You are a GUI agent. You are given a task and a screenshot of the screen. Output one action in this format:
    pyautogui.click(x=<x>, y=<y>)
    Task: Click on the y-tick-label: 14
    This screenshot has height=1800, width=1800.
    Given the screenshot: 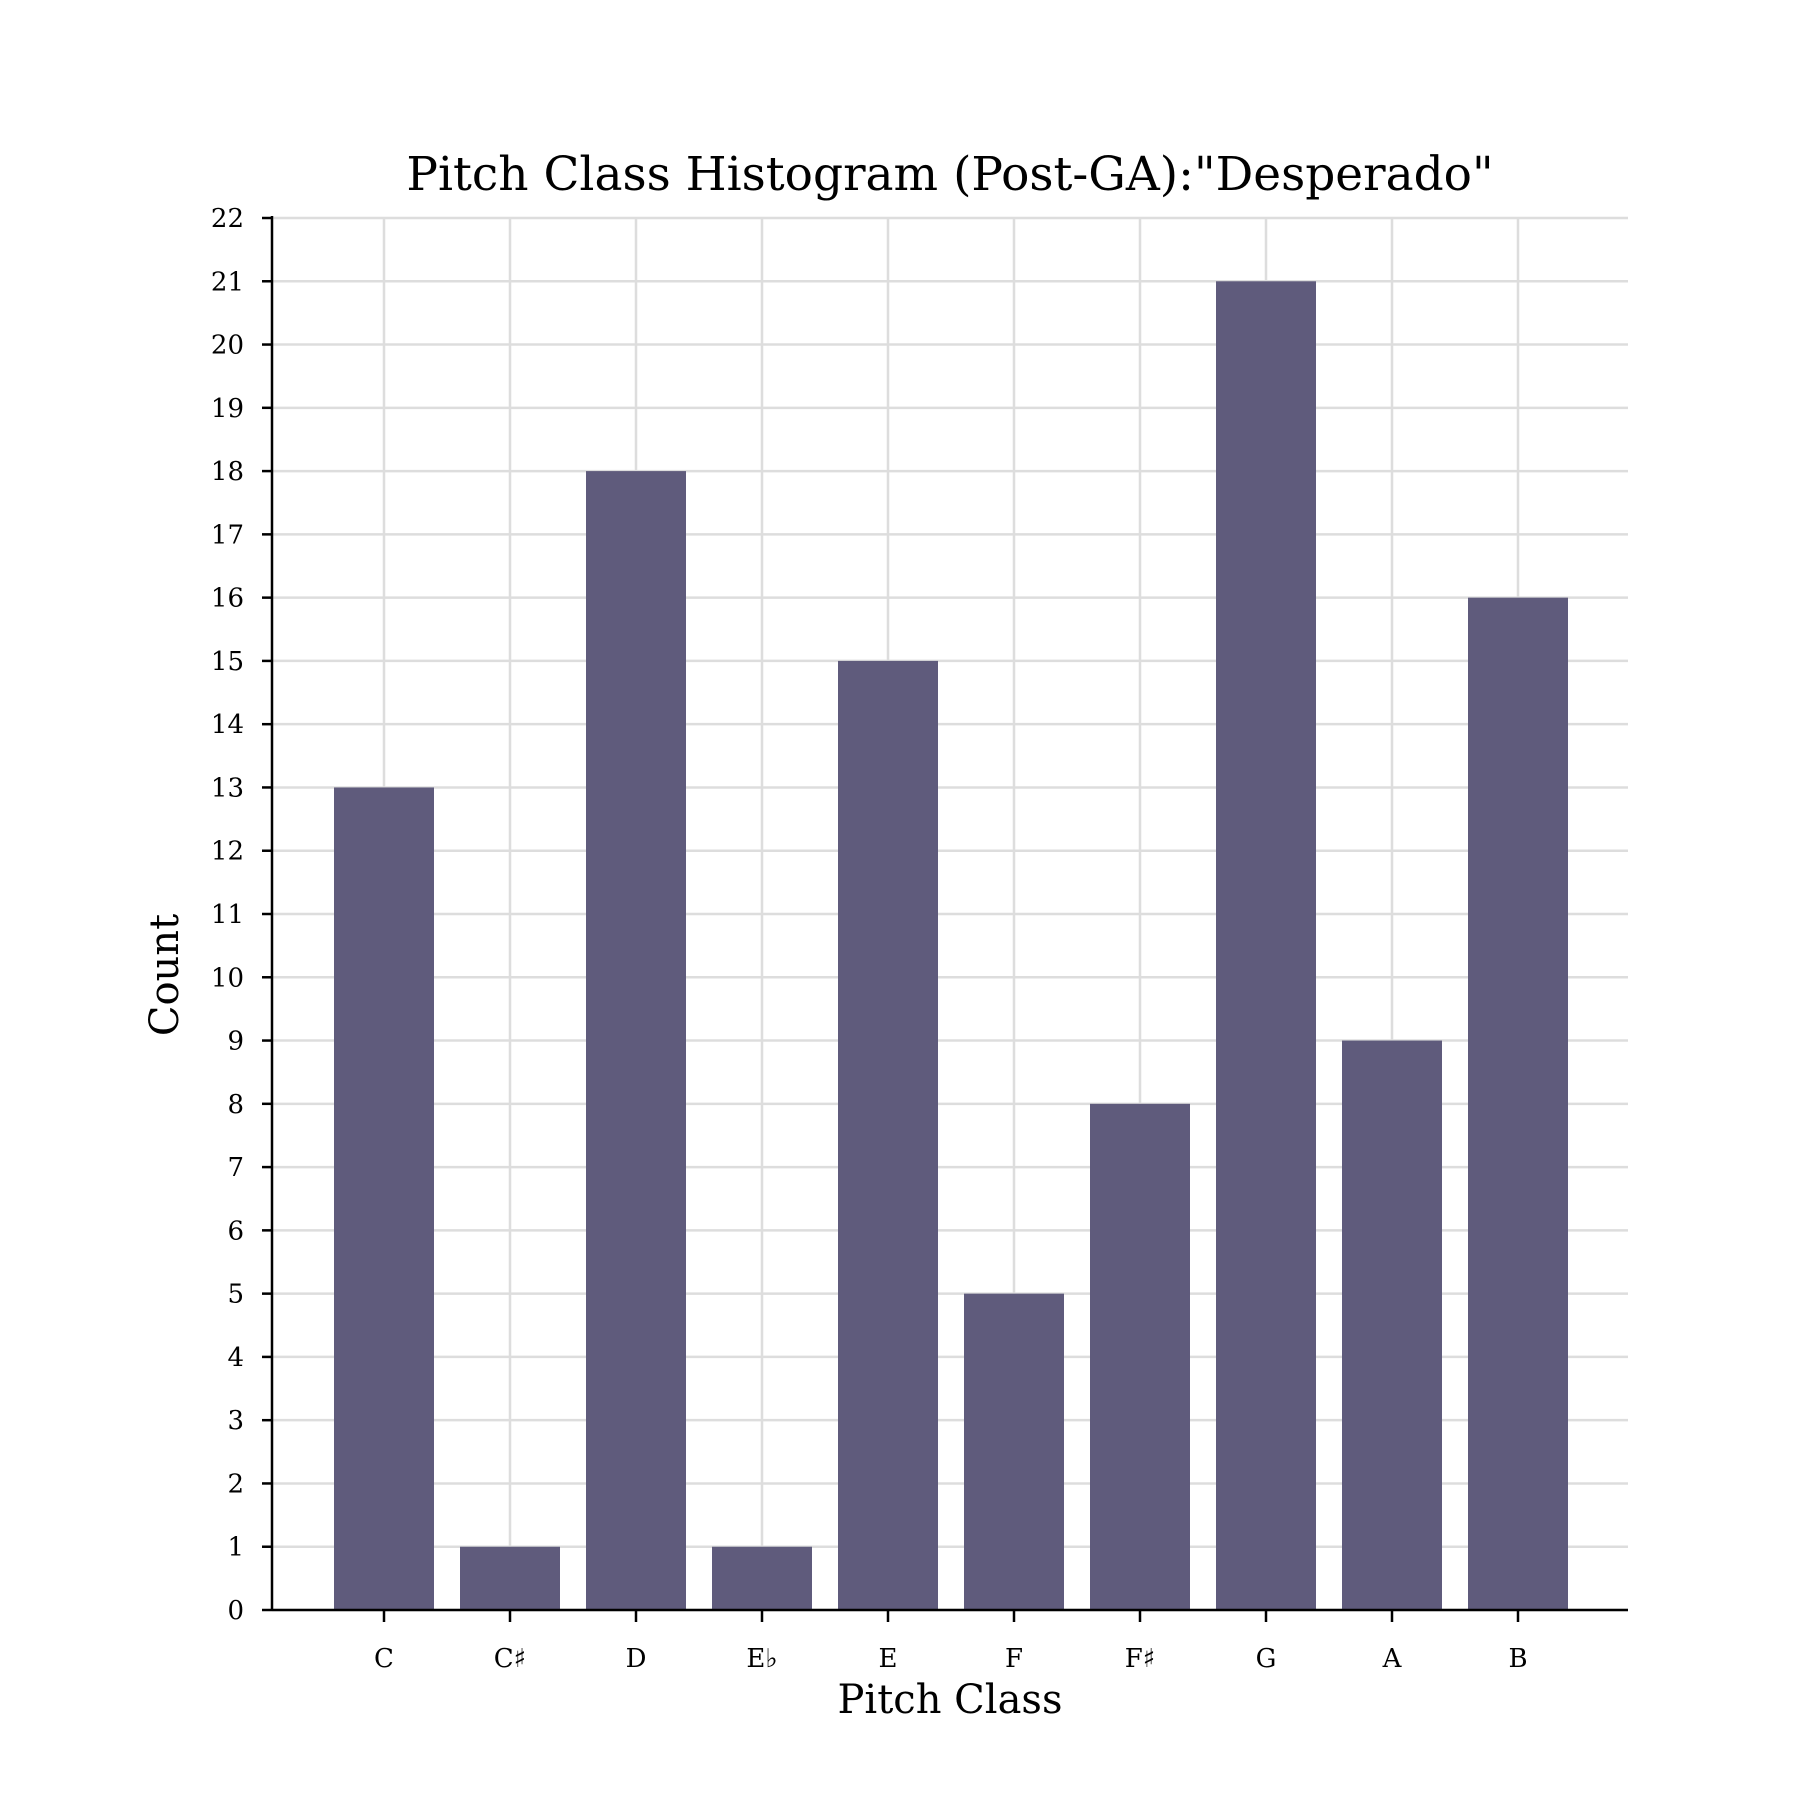 What is the action you would take?
    pyautogui.click(x=227, y=725)
    